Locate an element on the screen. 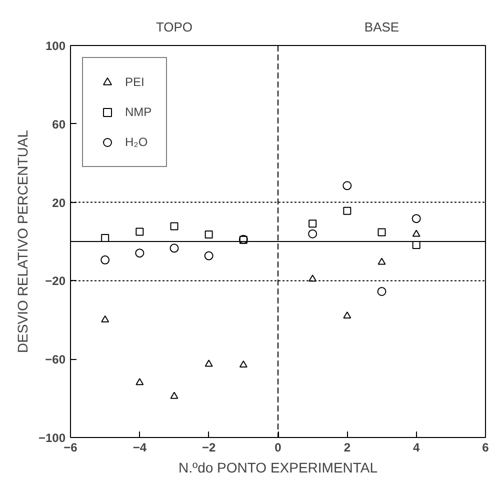 This screenshot has height=492, width=497. y-tick-label: −20 is located at coordinates (55, 281).